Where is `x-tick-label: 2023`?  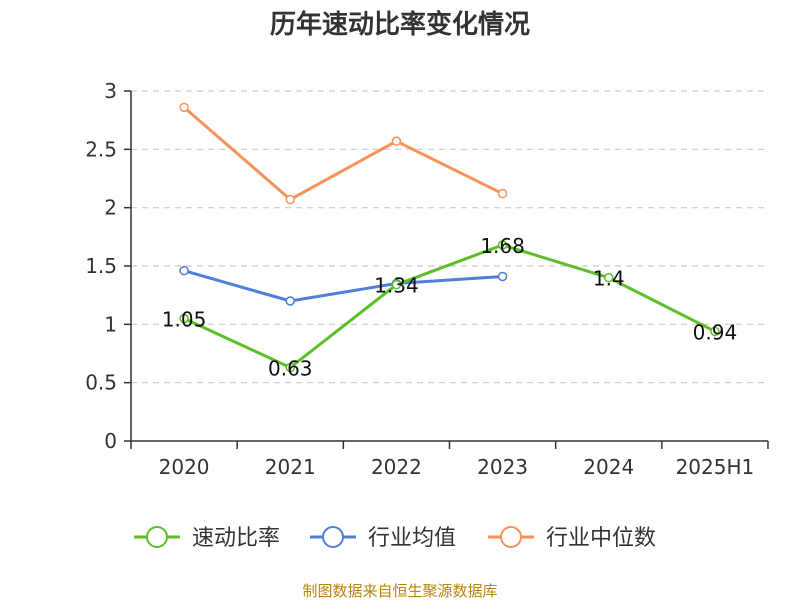 x-tick-label: 2023 is located at coordinates (502, 467).